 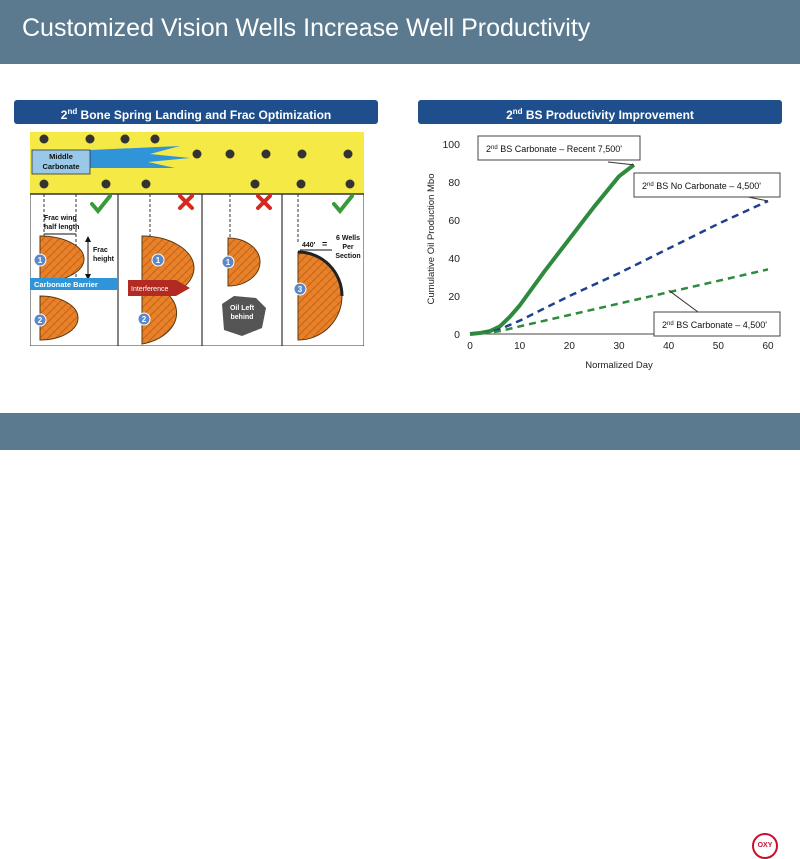 What do you see at coordinates (347, 256) in the screenshot?
I see `wells-per-section-label: Section` at bounding box center [347, 256].